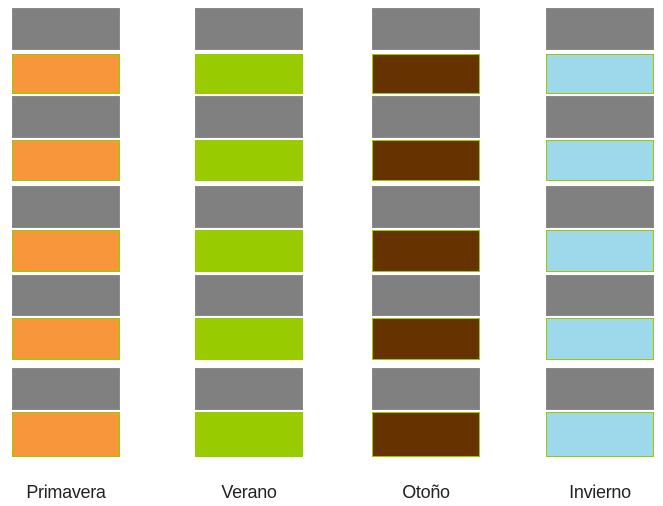 The height and width of the screenshot is (506, 663). I want to click on season-label-otono: Otoño, so click(426, 492).